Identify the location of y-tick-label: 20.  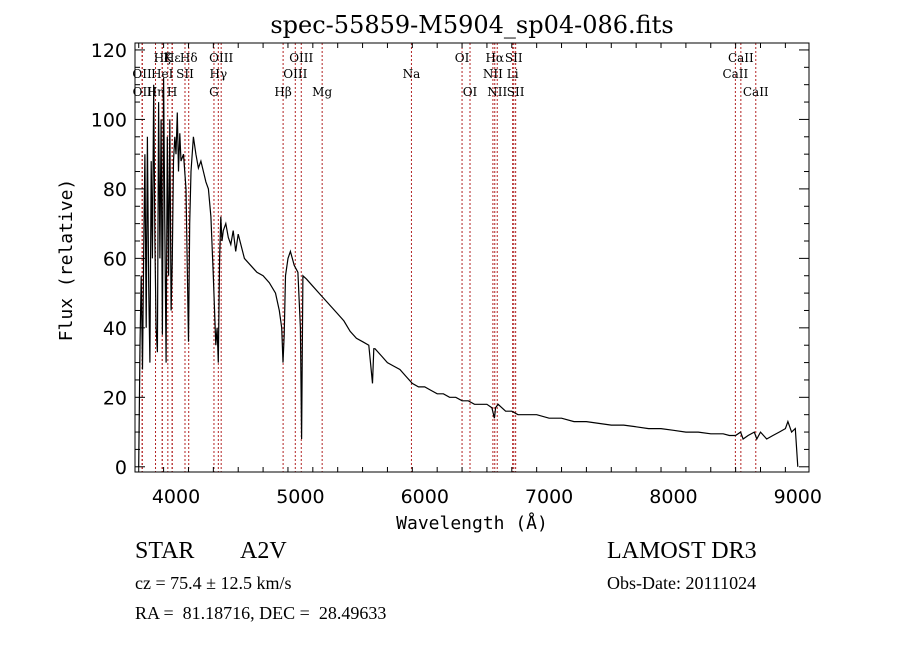
(115, 398).